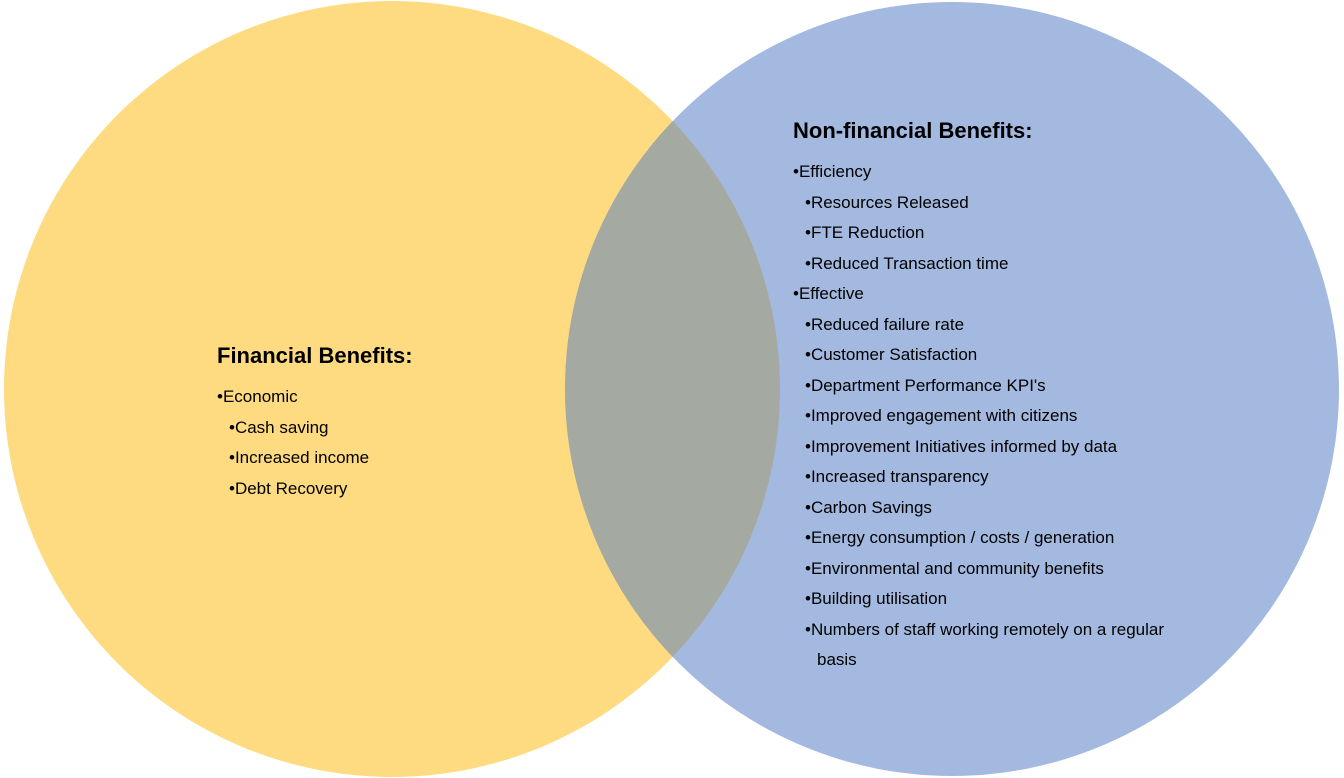 The height and width of the screenshot is (778, 1344). I want to click on list-item: •Debt Recovery, so click(288, 488).